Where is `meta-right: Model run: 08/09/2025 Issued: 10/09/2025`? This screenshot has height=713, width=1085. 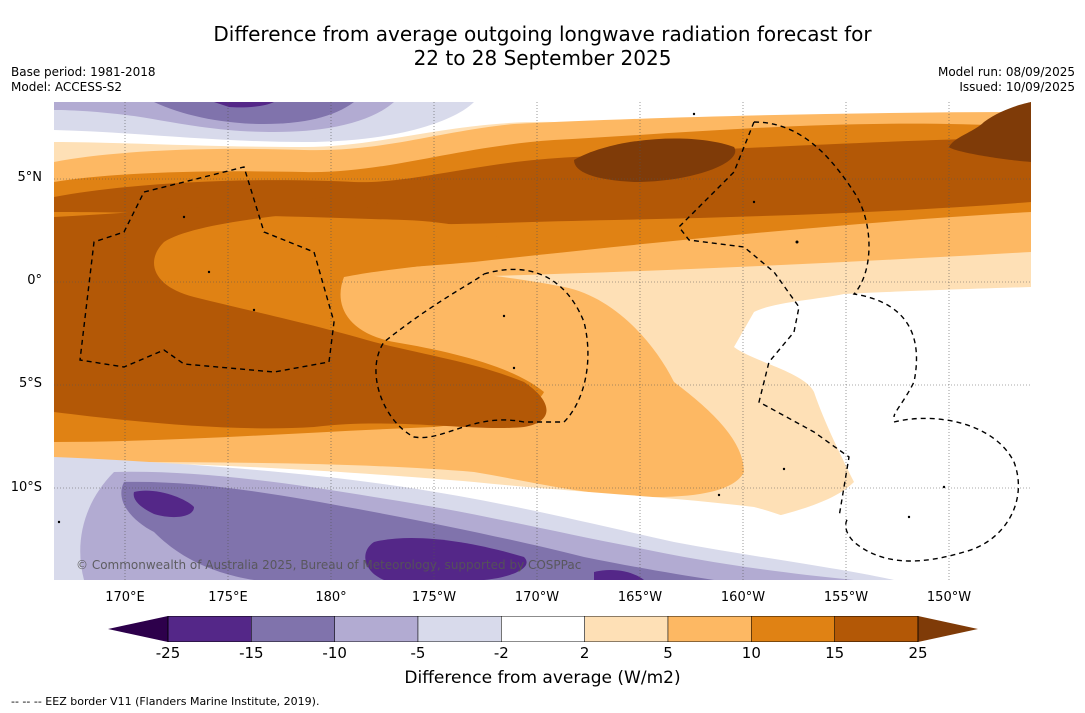 meta-right: Model run: 08/09/2025 Issued: 10/09/2025 is located at coordinates (1006, 80).